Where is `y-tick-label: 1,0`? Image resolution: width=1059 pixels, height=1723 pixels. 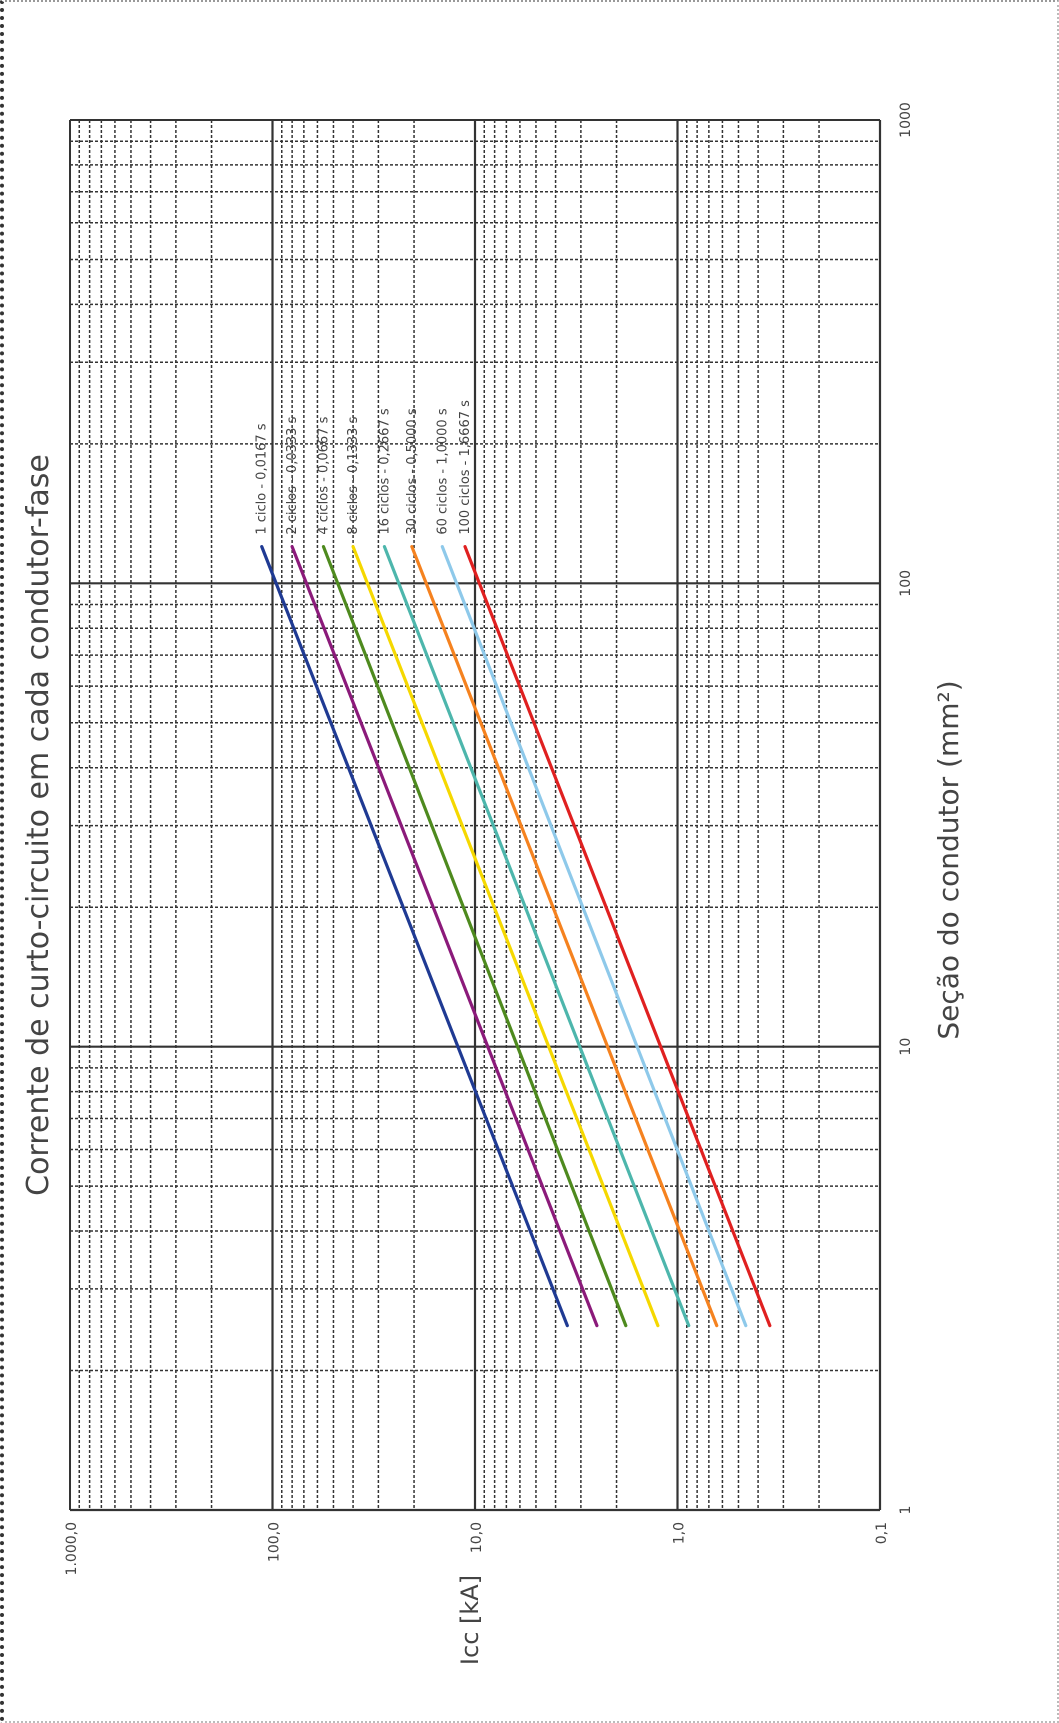 y-tick-label: 1,0 is located at coordinates (680, 1533).